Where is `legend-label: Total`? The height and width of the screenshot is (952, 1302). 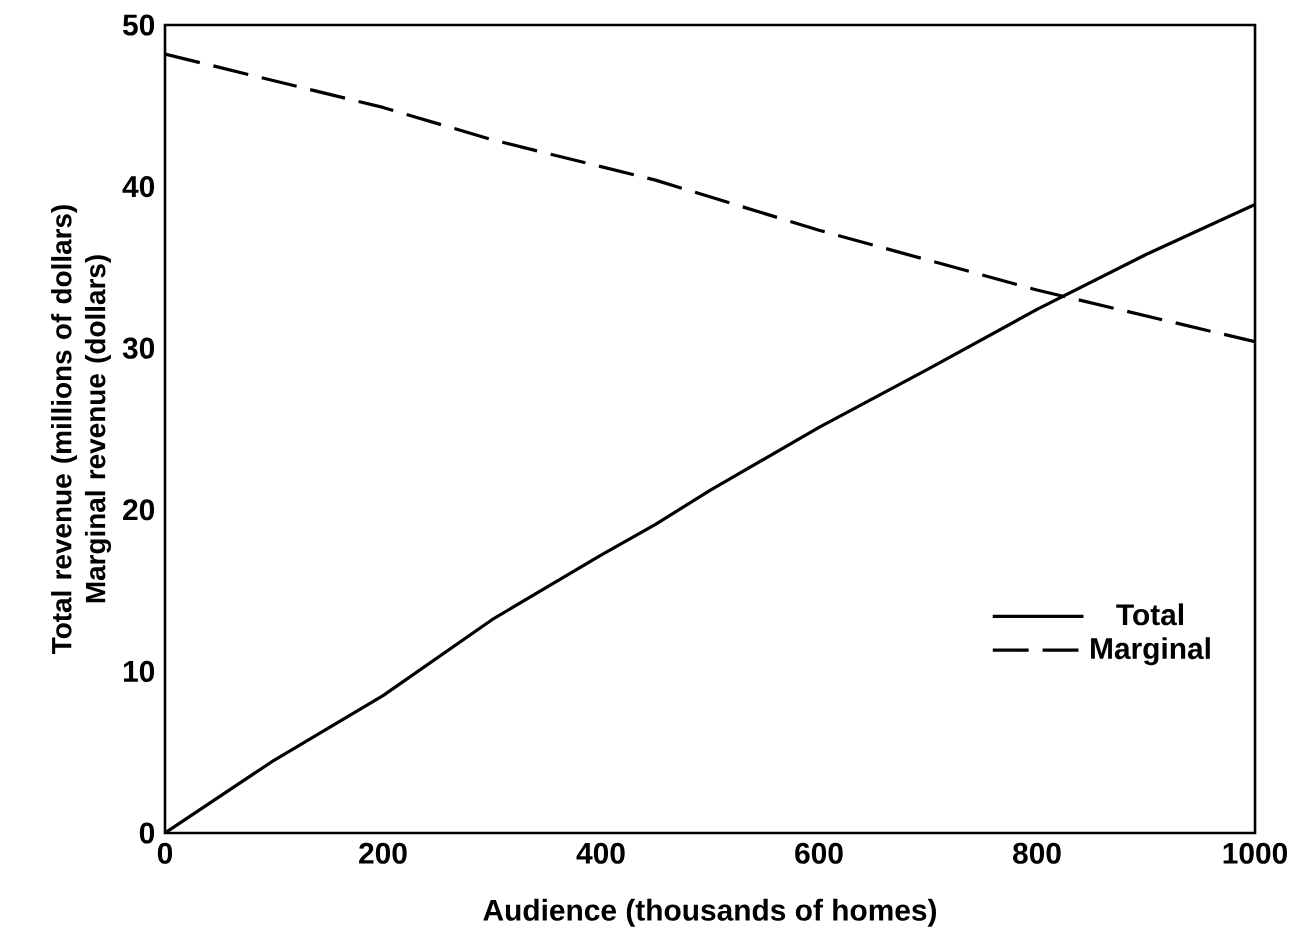
legend-label: Total is located at coordinates (1149, 614).